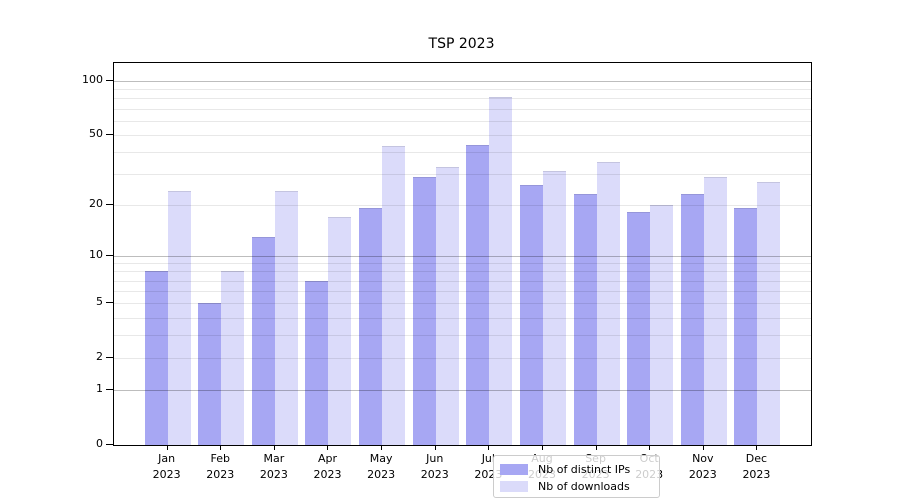 This screenshot has height=500, width=900. Describe the element at coordinates (167, 467) in the screenshot. I see `x-tick-label-jan: Jan 2023` at that location.